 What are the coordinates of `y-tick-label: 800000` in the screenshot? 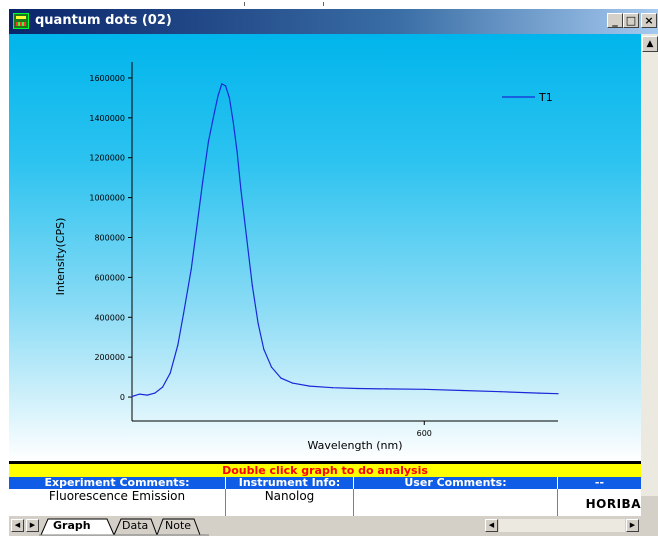 It's located at (109, 238).